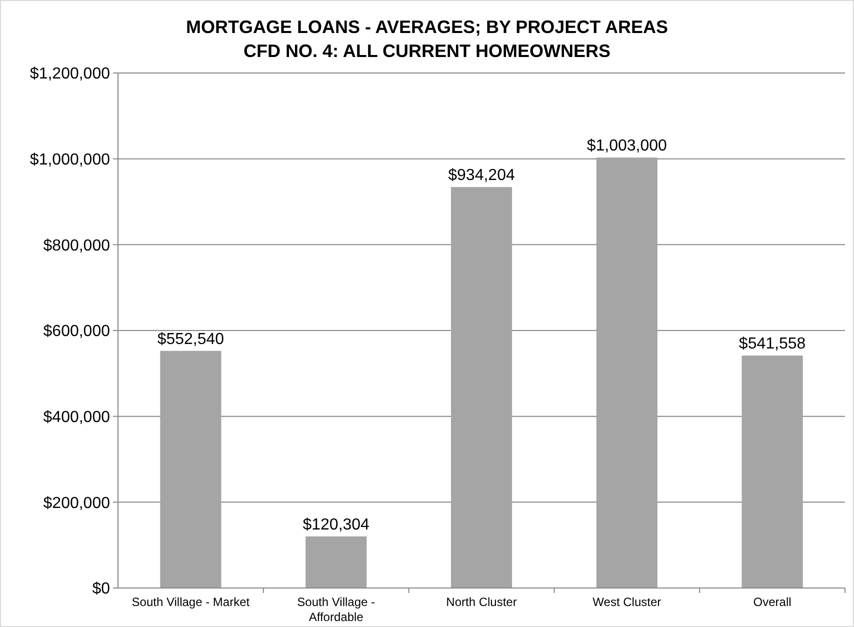  What do you see at coordinates (190, 339) in the screenshot?
I see `data-label: $552,540` at bounding box center [190, 339].